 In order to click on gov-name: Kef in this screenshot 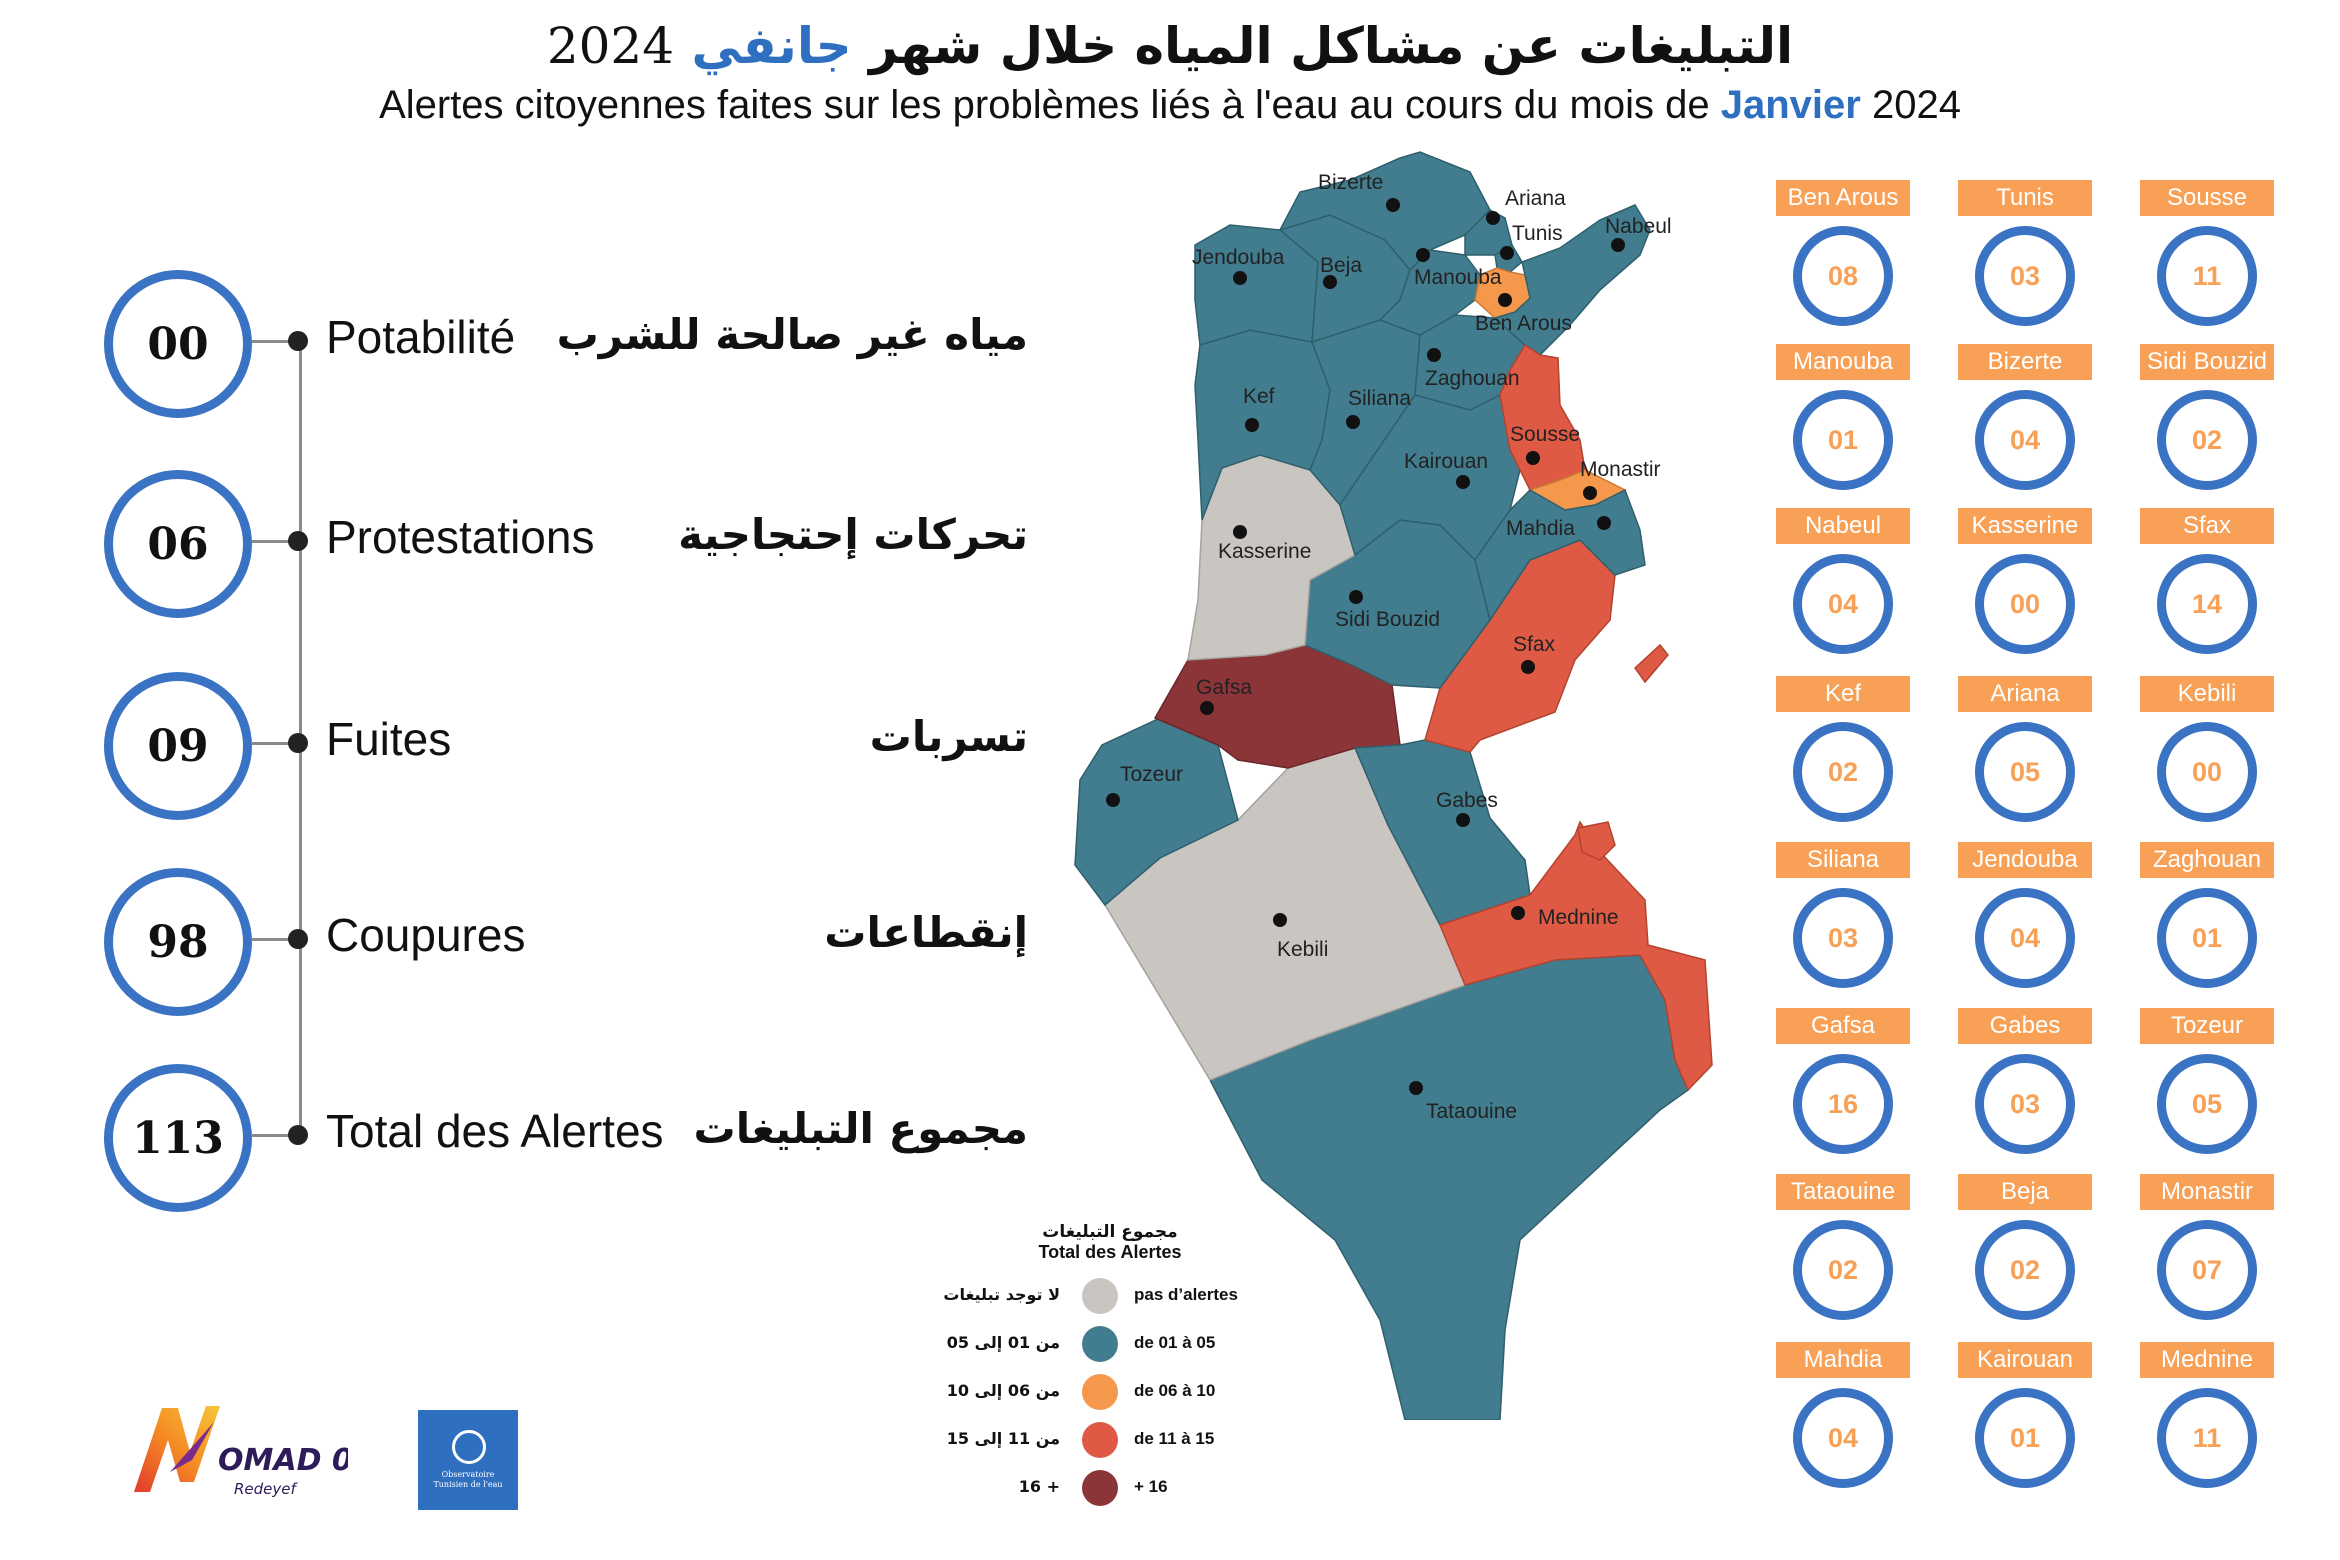, I will do `click(1843, 694)`.